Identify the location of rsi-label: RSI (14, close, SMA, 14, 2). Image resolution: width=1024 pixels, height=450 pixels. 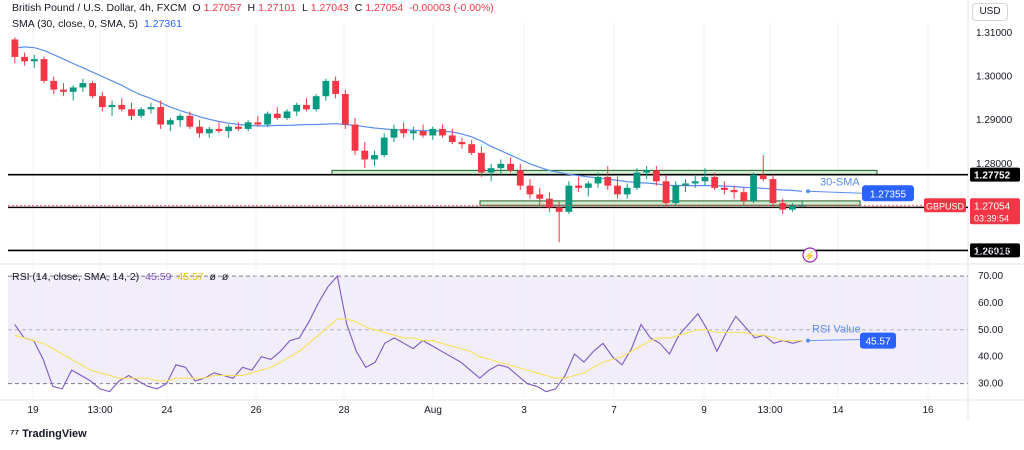
(76, 277).